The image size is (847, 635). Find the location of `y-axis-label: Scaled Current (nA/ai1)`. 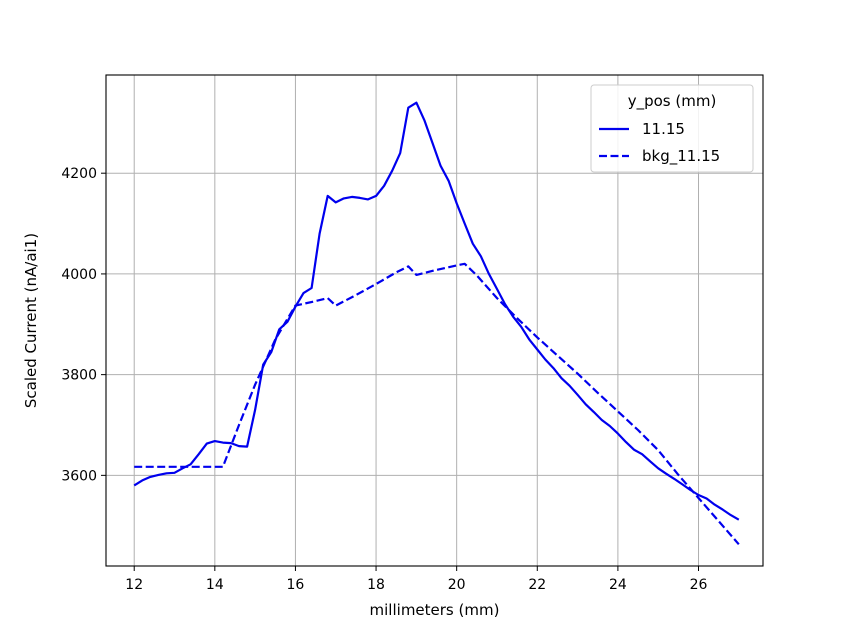

y-axis-label: Scaled Current (nA/ai1) is located at coordinates (31, 320).